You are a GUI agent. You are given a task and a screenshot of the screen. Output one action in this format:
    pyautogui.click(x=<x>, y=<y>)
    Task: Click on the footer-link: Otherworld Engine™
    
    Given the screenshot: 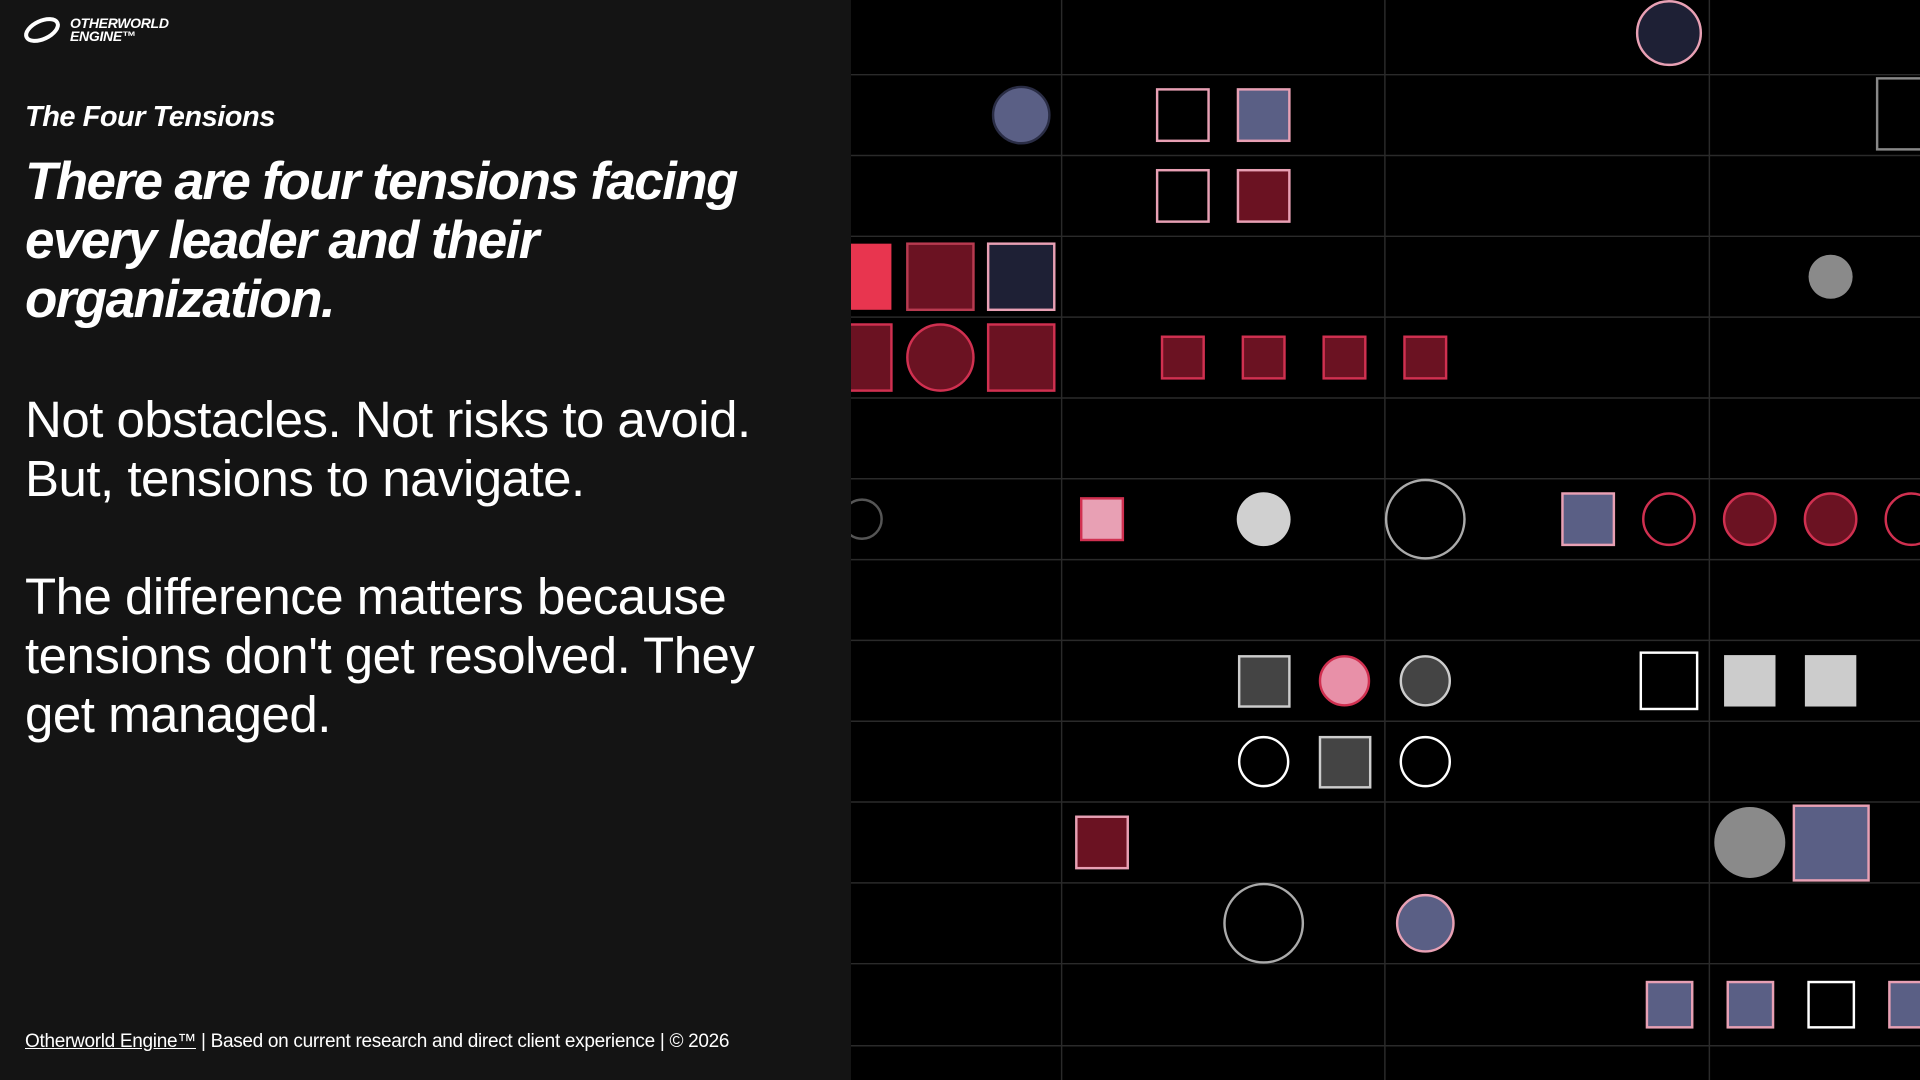 What is the action you would take?
    pyautogui.click(x=110, y=1041)
    